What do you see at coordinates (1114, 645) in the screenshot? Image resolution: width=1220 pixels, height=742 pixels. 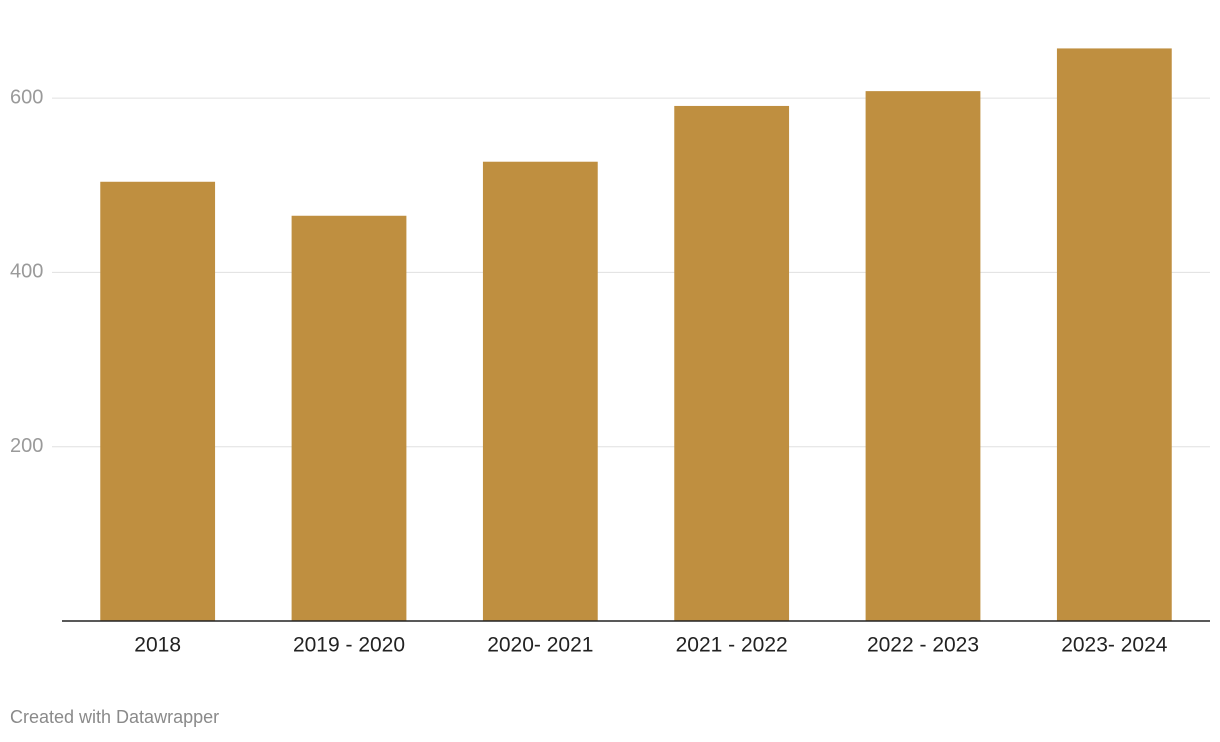 I see `x-tick-label: 2023- 2024` at bounding box center [1114, 645].